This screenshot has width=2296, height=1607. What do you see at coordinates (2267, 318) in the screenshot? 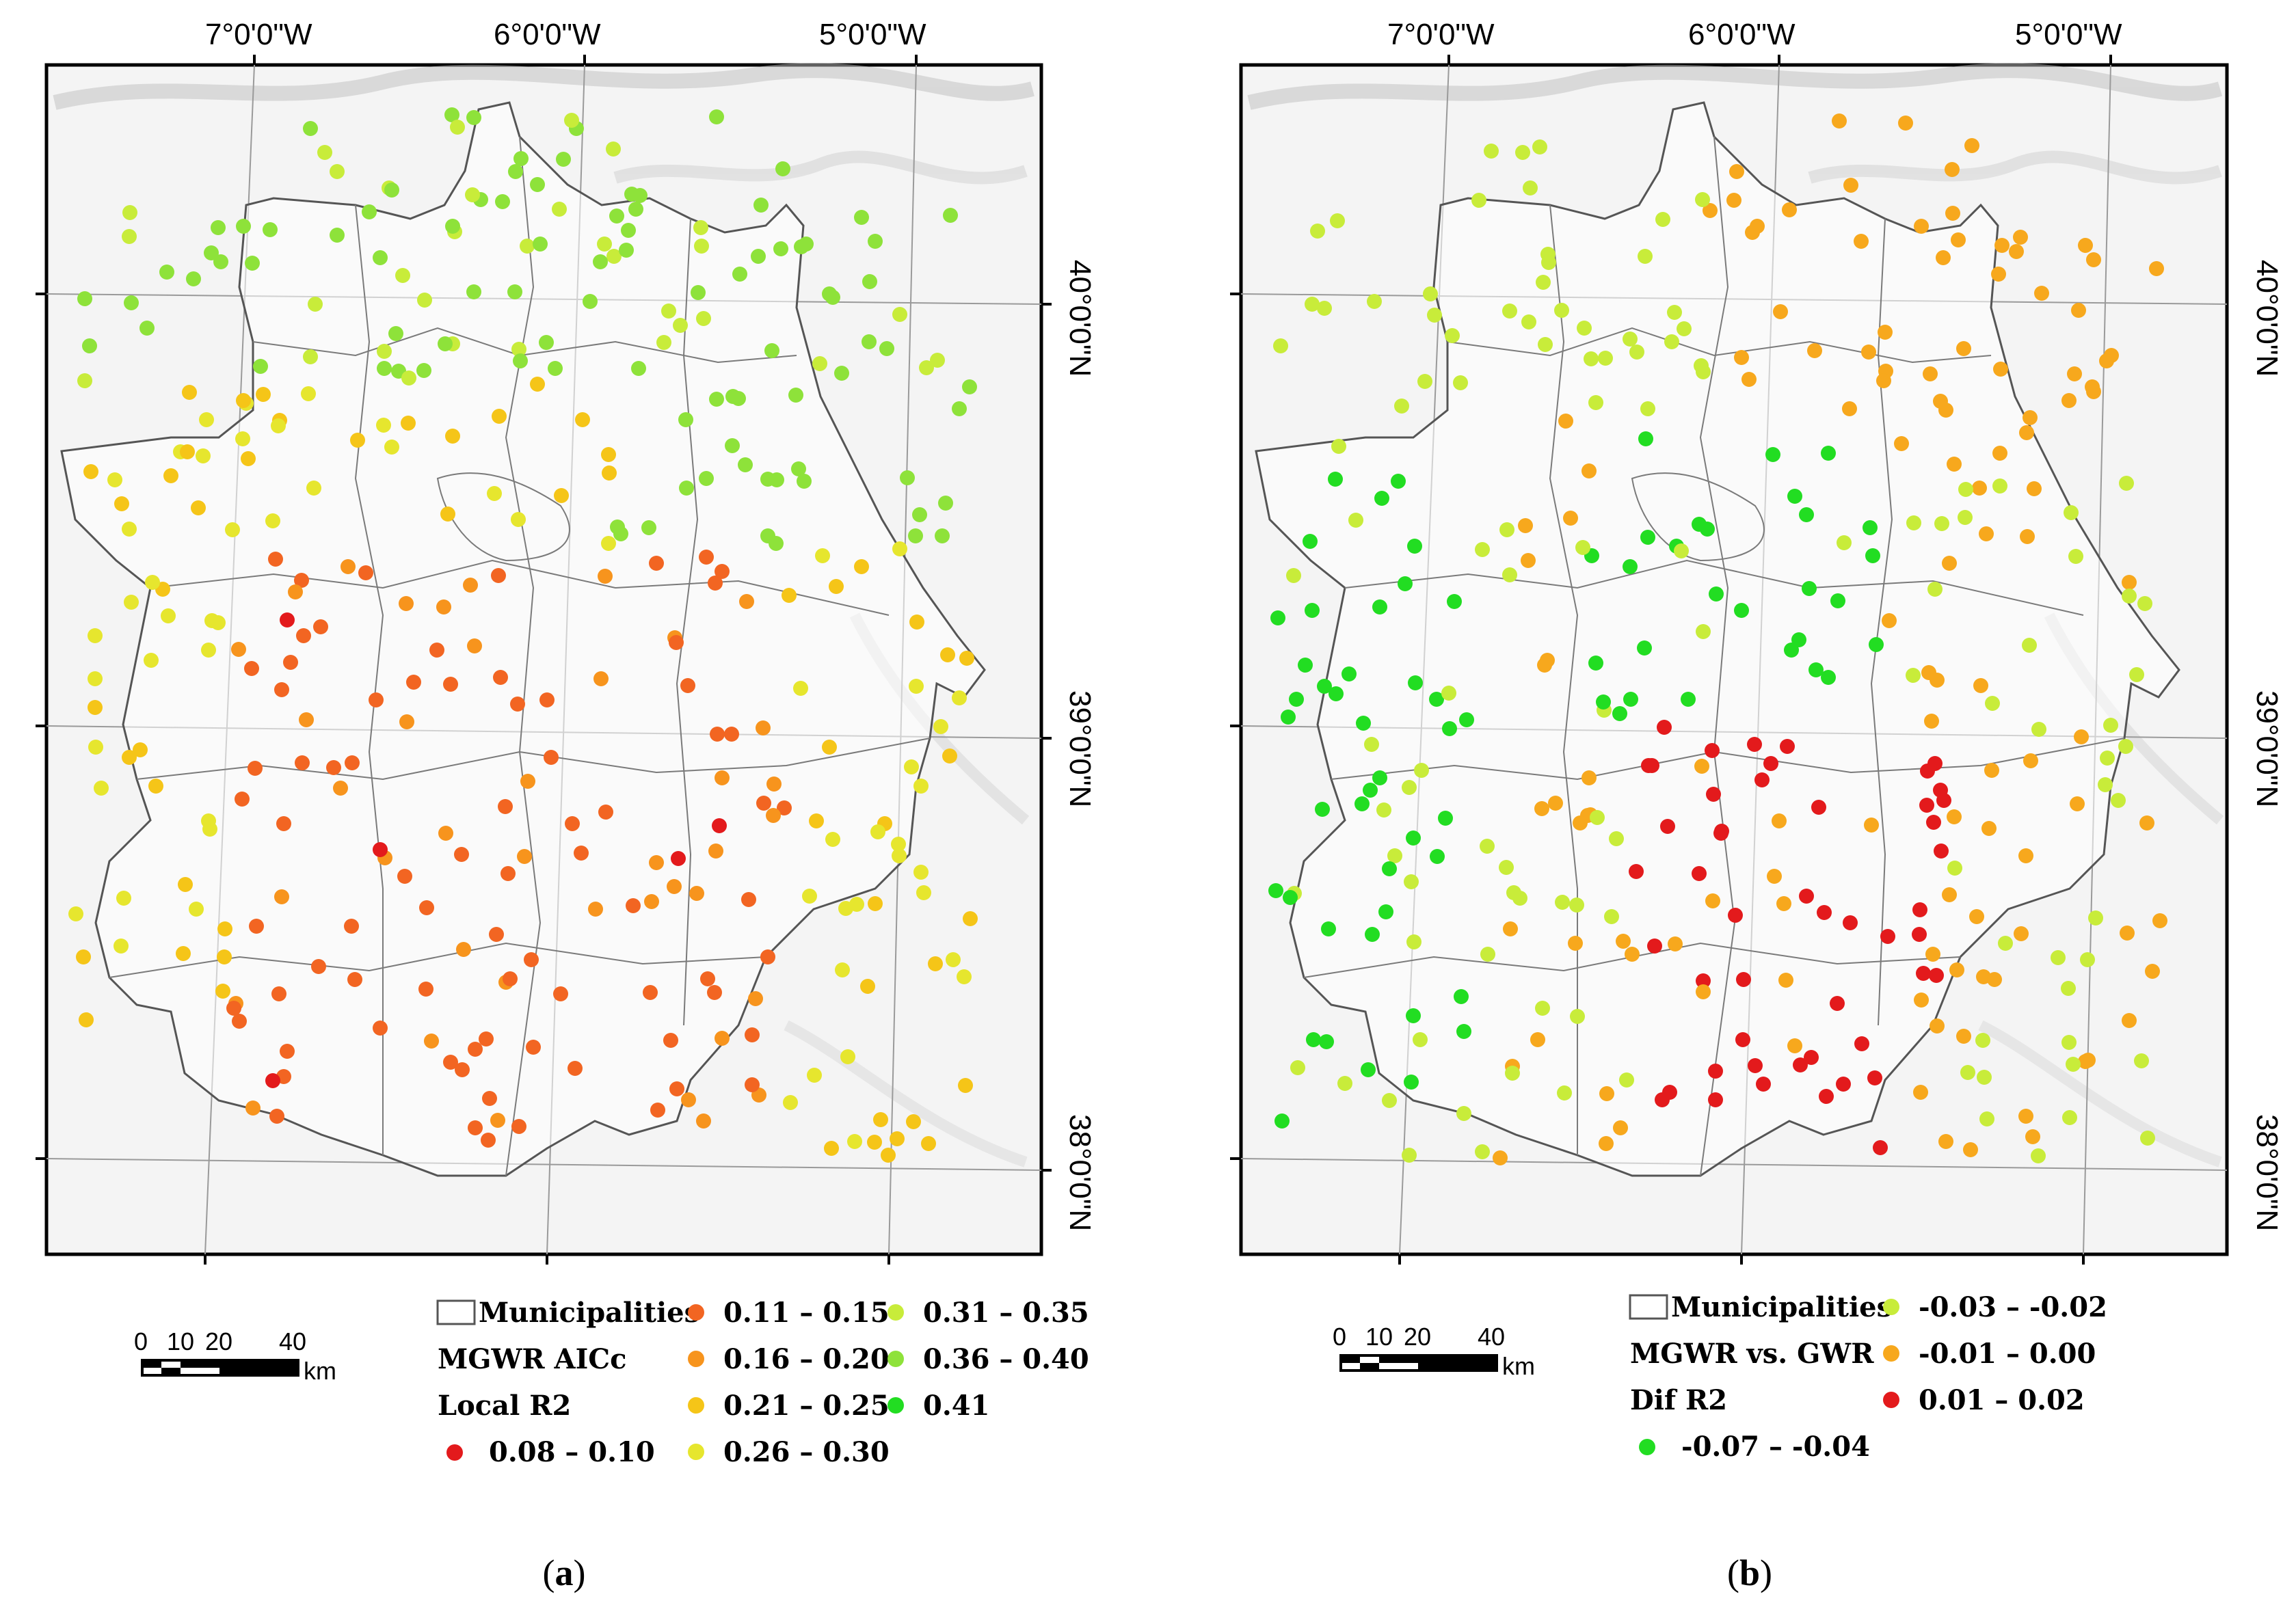
I see `lat-label-40n: 40°0'0"N` at bounding box center [2267, 318].